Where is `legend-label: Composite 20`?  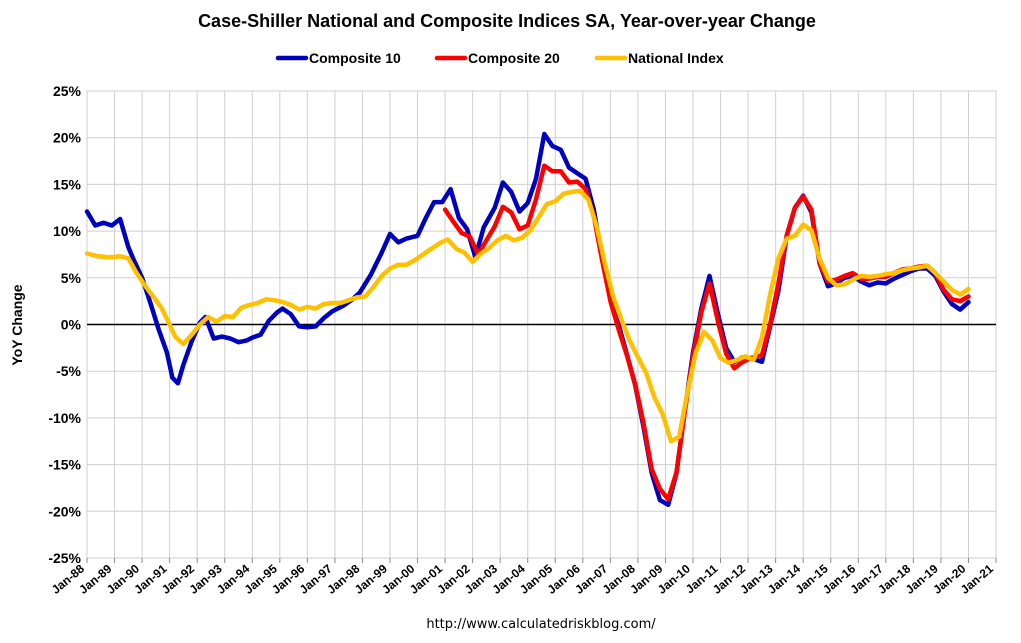 legend-label: Composite 20 is located at coordinates (514, 58).